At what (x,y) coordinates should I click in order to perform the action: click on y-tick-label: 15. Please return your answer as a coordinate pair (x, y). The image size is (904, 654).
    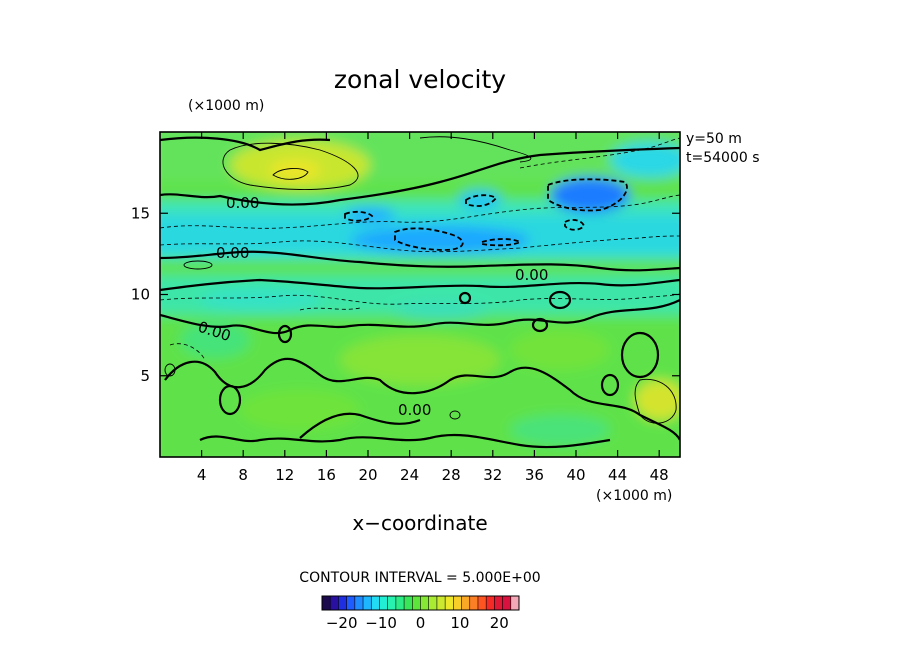
    Looking at the image, I should click on (140, 213).